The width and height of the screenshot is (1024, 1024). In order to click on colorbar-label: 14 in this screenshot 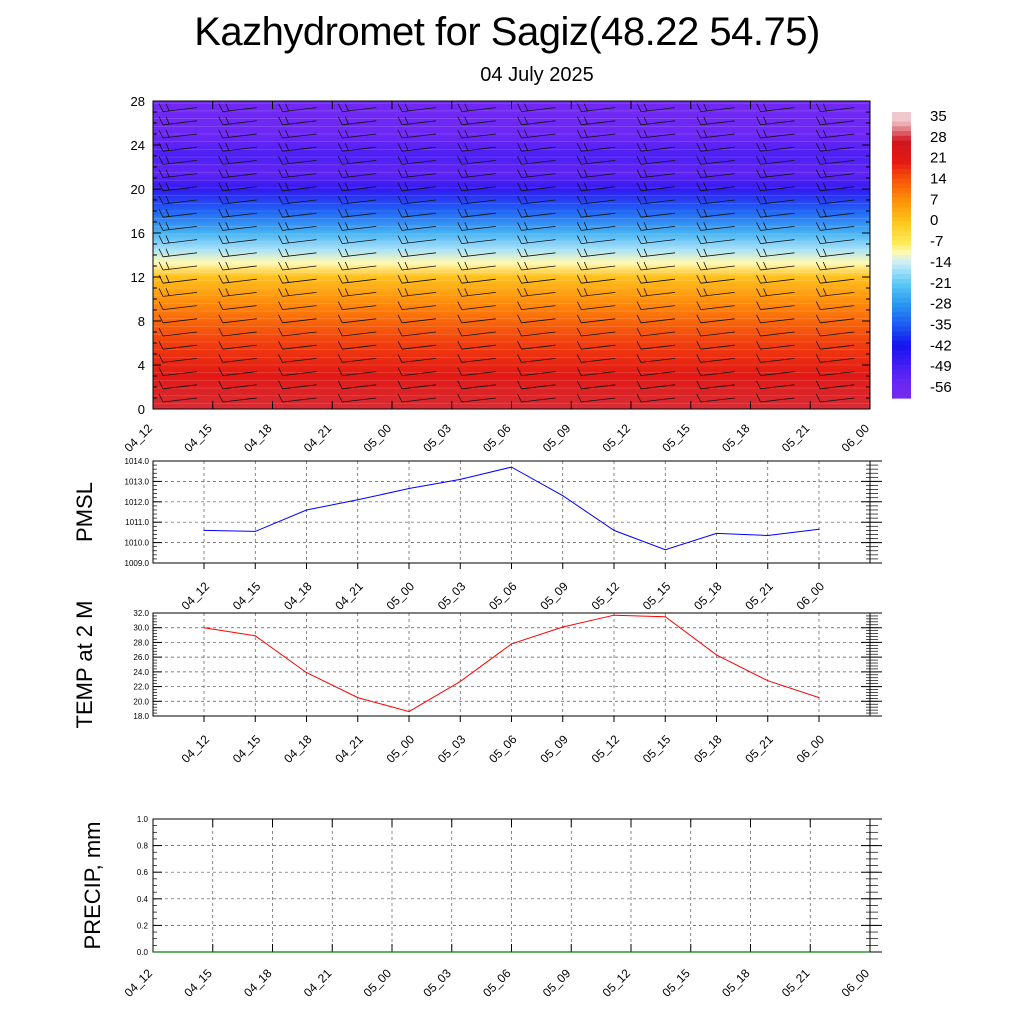, I will do `click(938, 179)`.